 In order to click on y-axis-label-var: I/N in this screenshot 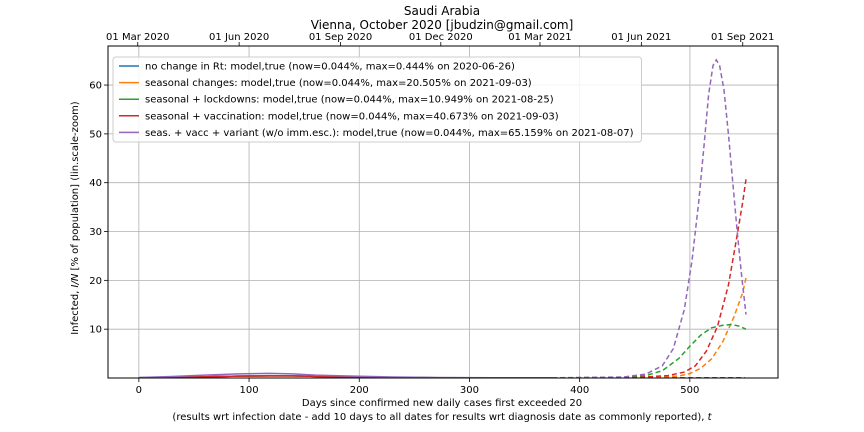, I will do `click(75, 280)`.